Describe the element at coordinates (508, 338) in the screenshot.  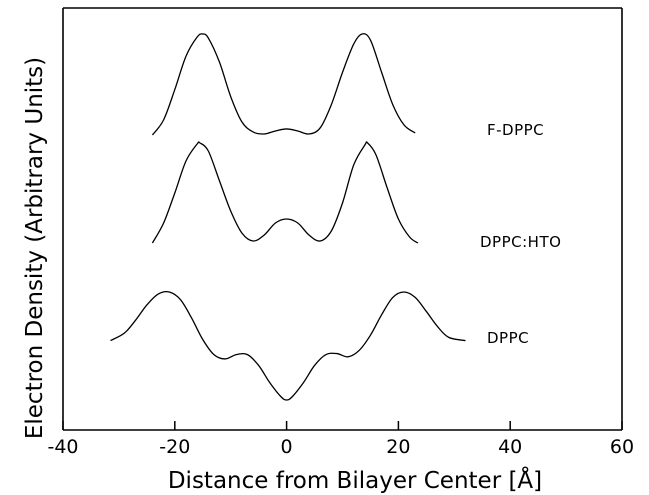
I see `series-label-dppc: DPPC` at that location.